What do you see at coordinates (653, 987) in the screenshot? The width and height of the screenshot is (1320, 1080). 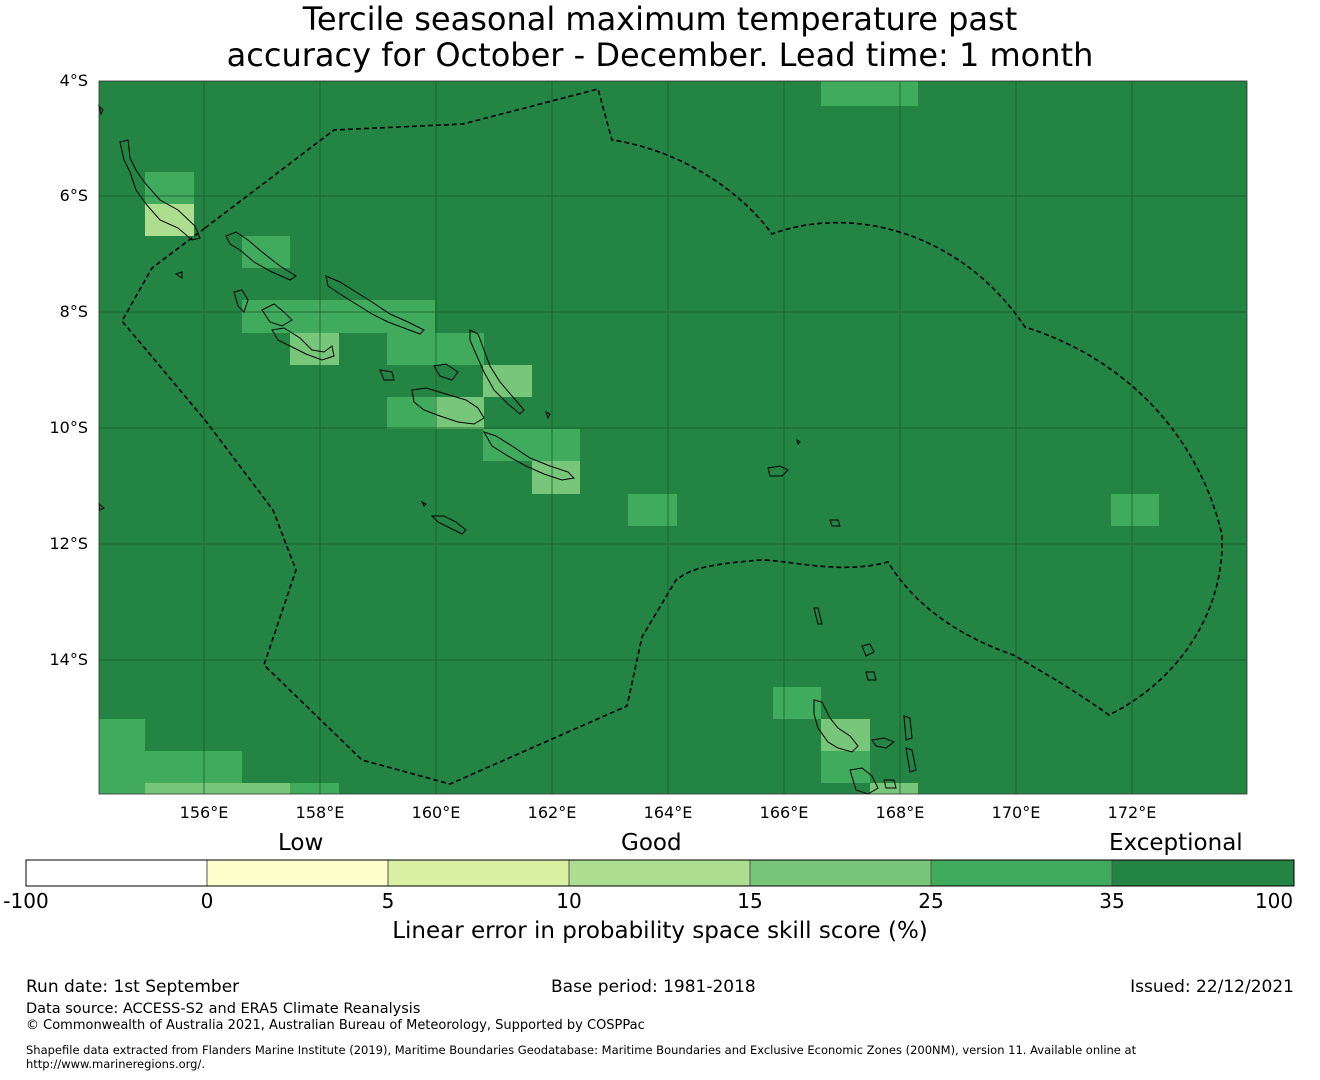 I see `base-period: Base period: 1981-2018` at bounding box center [653, 987].